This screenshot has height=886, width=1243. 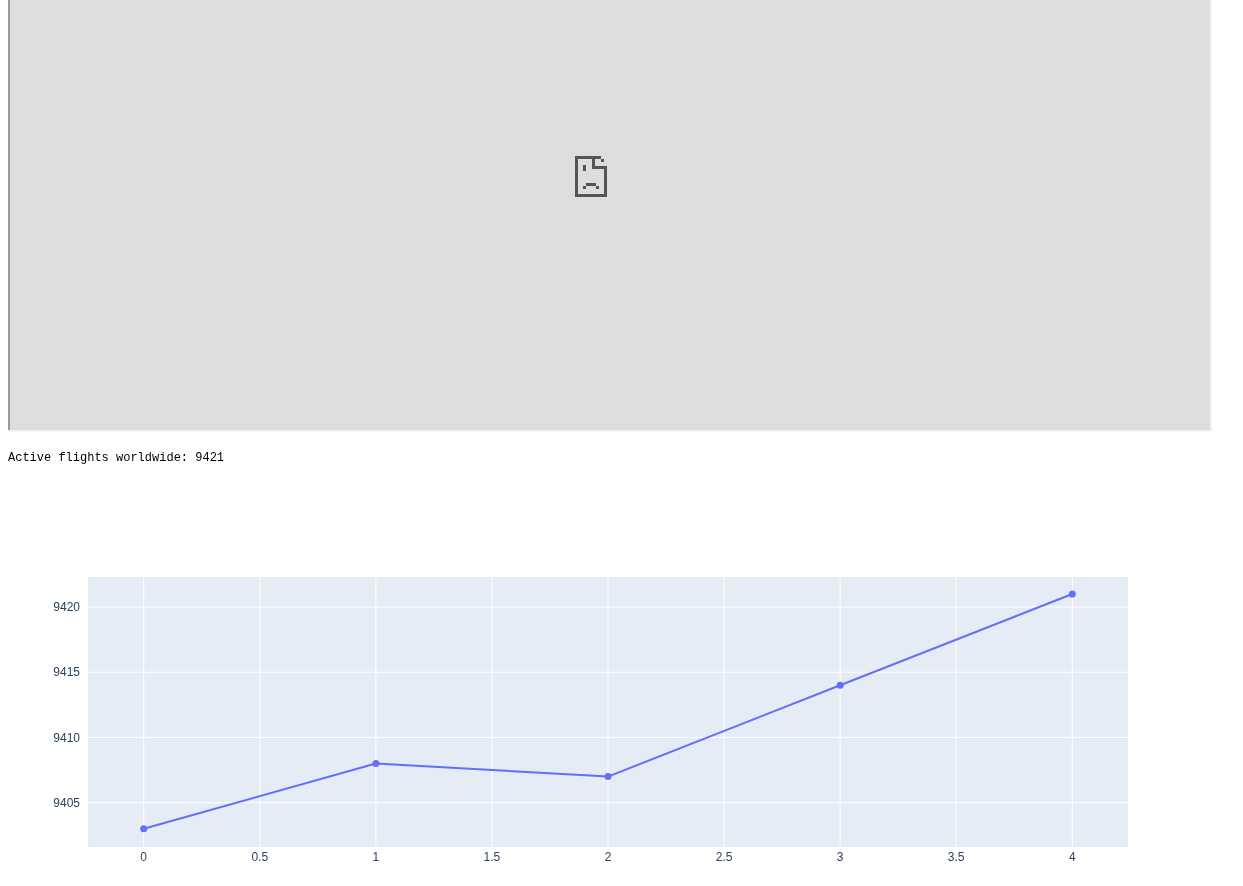 What do you see at coordinates (956, 857) in the screenshot?
I see `x-tick-label: 3.5` at bounding box center [956, 857].